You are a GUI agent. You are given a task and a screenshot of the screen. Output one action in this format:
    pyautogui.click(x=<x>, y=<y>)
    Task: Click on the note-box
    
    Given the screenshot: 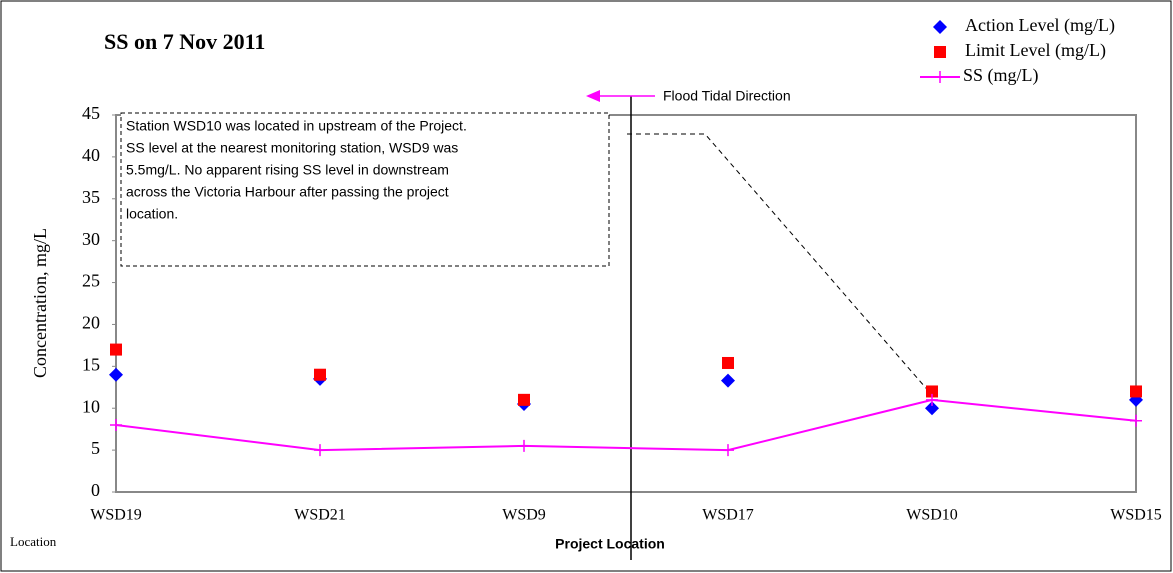 What is the action you would take?
    pyautogui.click(x=365, y=189)
    